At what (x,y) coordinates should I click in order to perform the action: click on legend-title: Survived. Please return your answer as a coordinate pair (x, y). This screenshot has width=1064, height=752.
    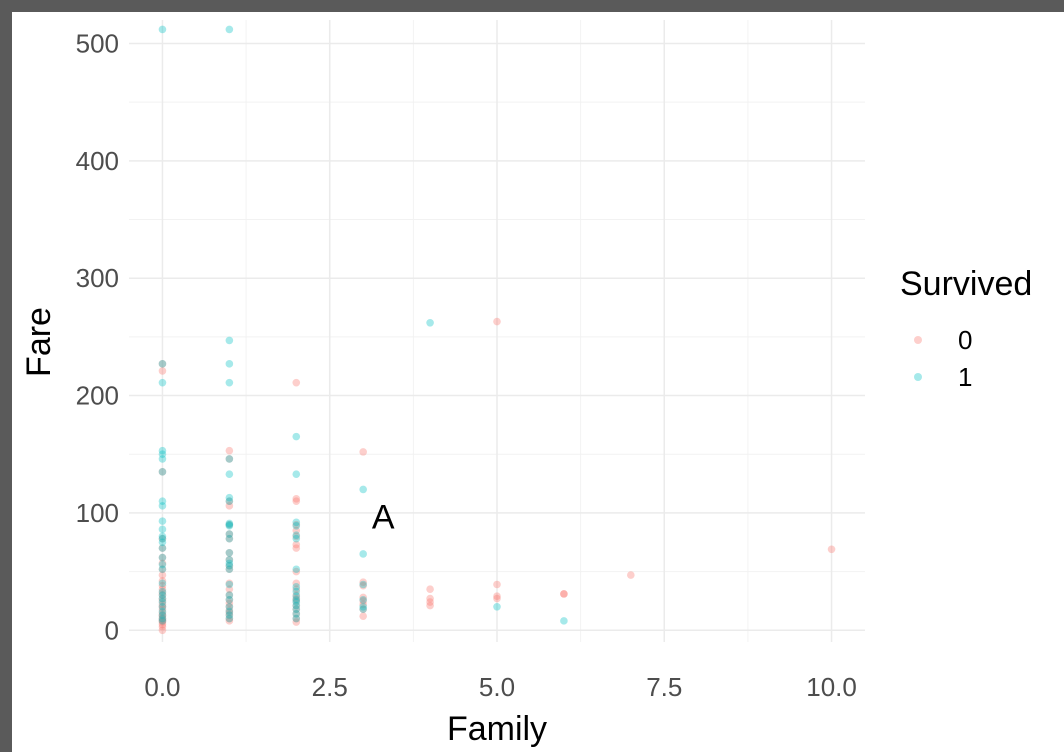
    Looking at the image, I should click on (966, 284).